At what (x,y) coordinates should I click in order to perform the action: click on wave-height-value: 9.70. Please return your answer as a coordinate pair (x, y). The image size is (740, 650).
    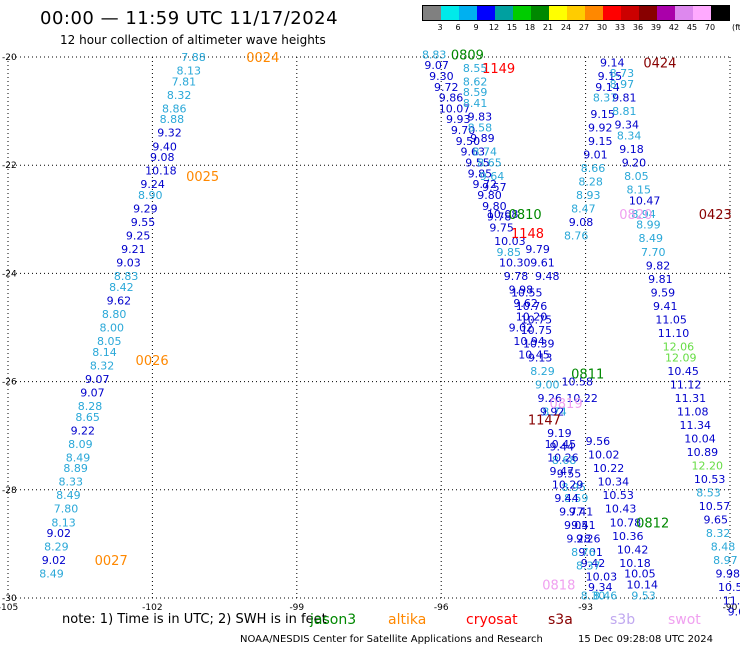
    Looking at the image, I should click on (463, 130).